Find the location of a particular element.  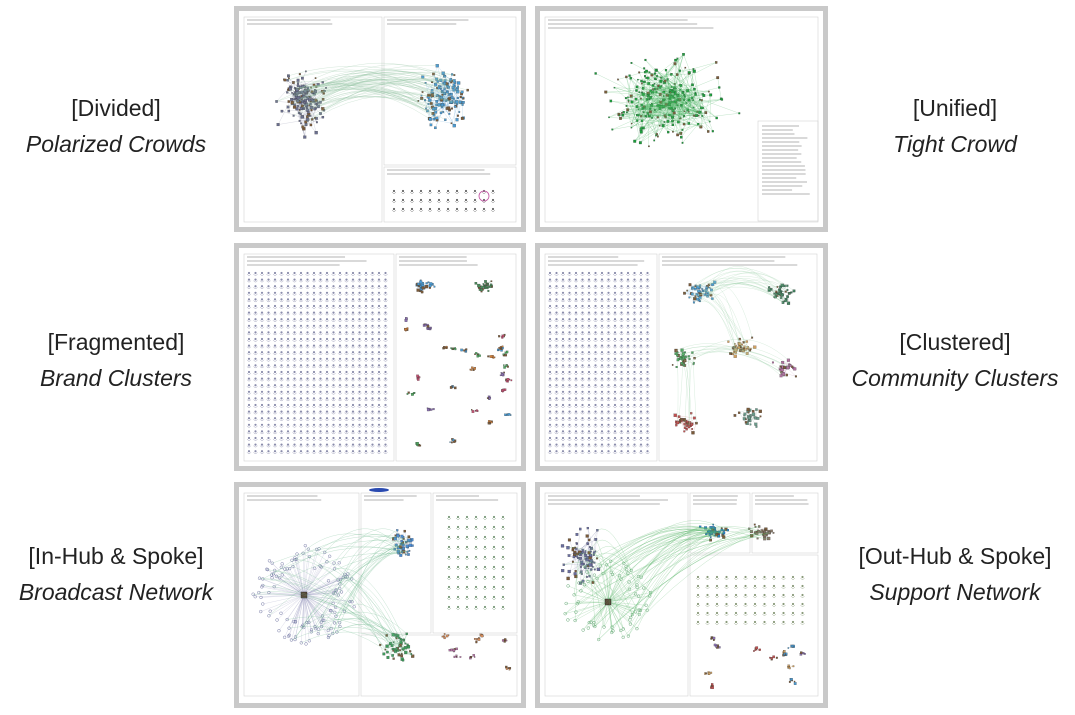

panel-divided is located at coordinates (380, 119).